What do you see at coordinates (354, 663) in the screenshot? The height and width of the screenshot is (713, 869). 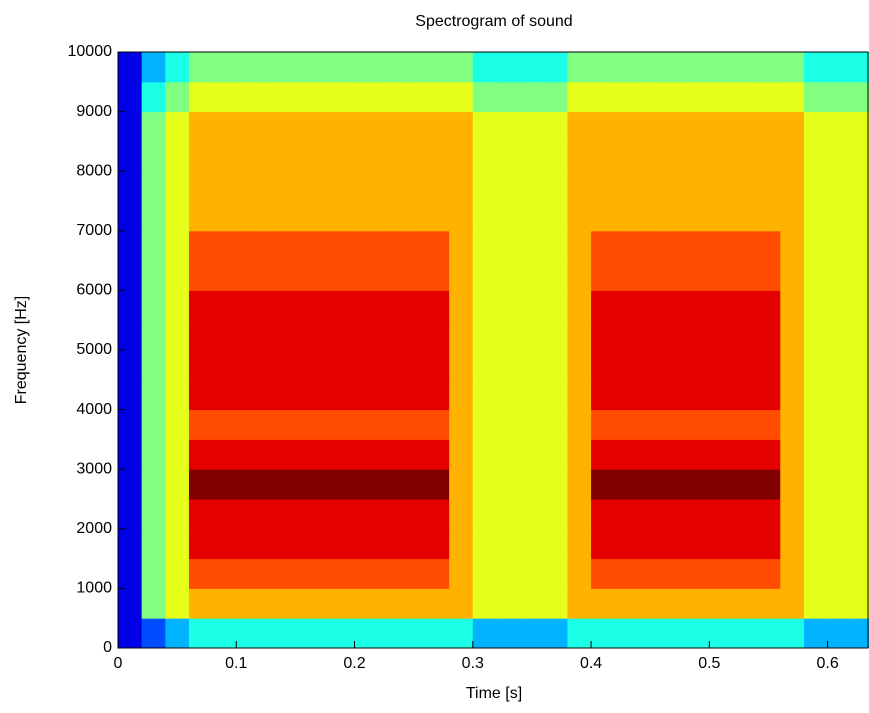 I see `x-tick-label: 0.2` at bounding box center [354, 663].